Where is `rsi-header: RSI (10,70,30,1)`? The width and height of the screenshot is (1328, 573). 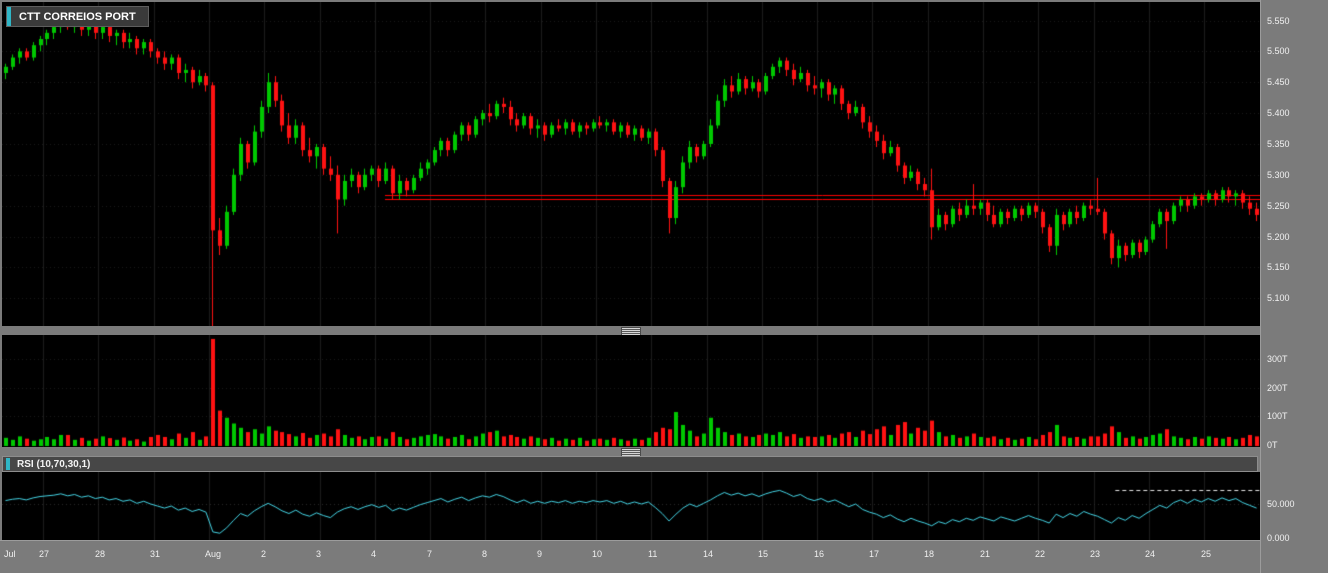 rsi-header: RSI (10,70,30,1) is located at coordinates (630, 464).